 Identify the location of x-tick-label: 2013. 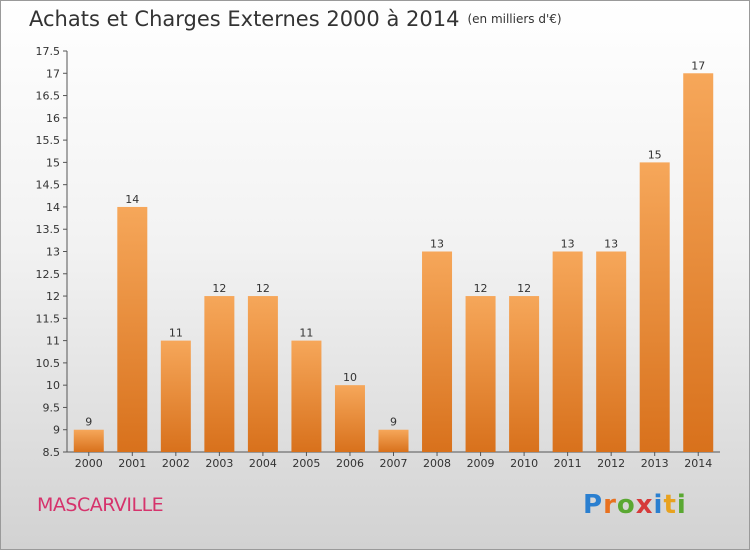
(655, 463).